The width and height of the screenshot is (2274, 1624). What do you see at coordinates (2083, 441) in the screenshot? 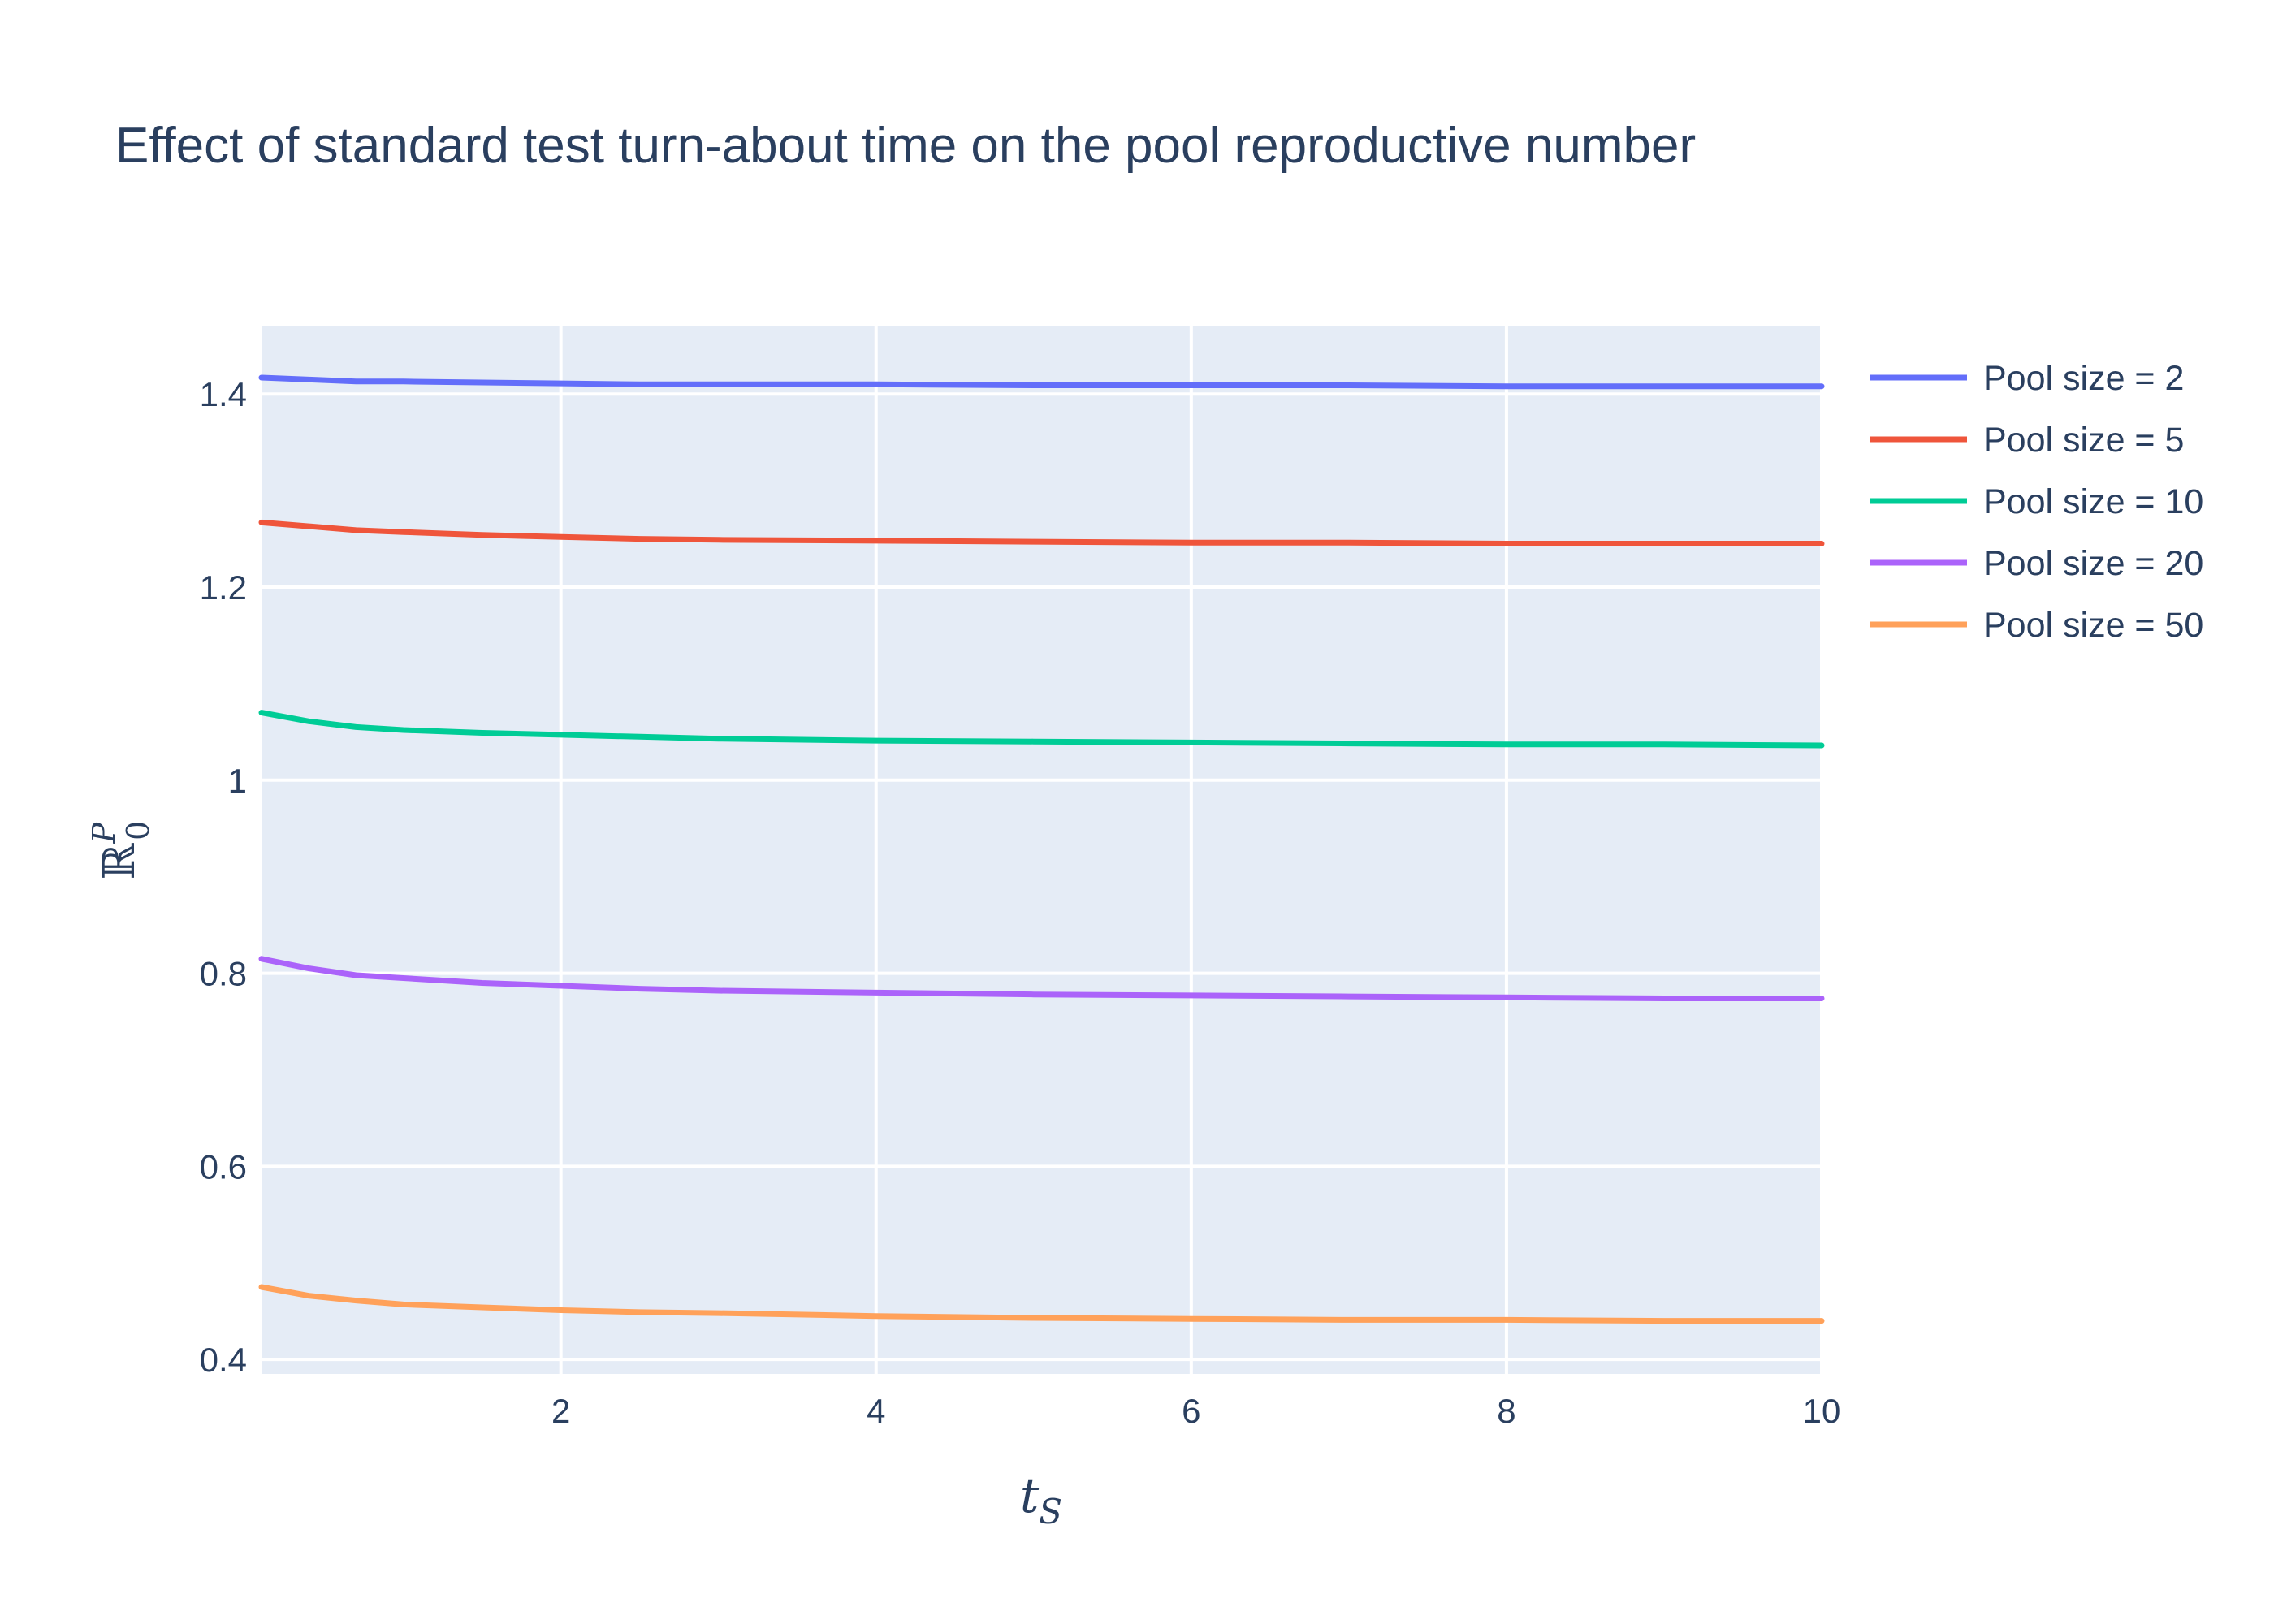
I see `legend-label: Pool size = 5` at bounding box center [2083, 441].